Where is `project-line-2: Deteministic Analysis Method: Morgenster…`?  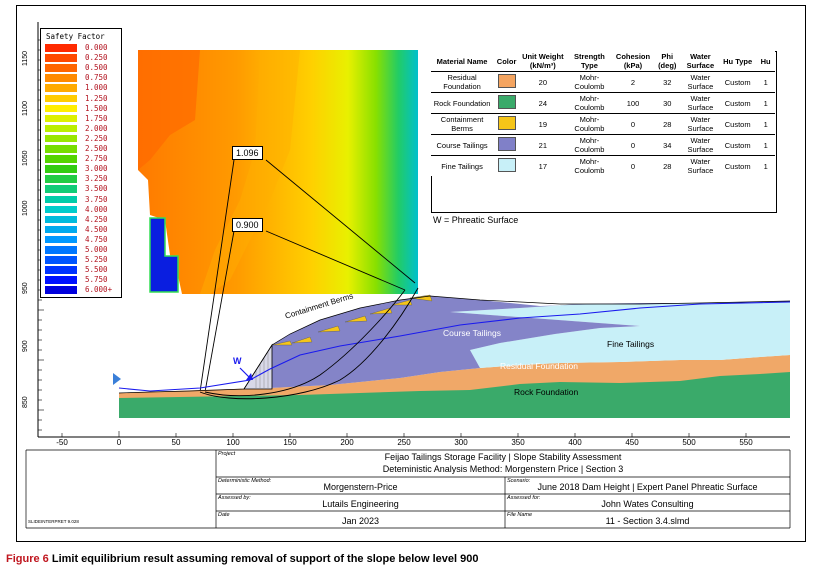 project-line-2: Deteministic Analysis Method: Morgenster… is located at coordinates (503, 469).